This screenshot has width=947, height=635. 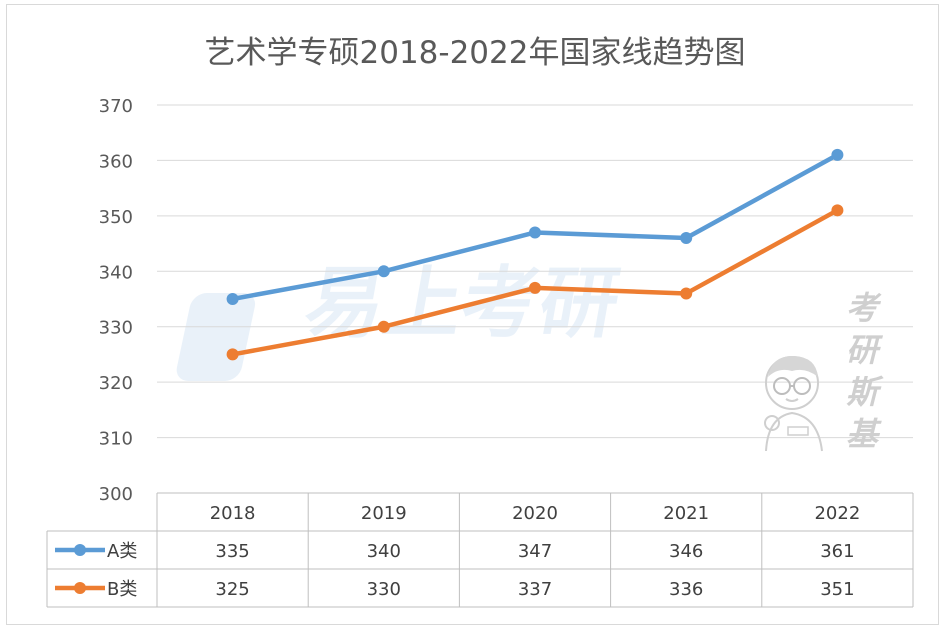 What do you see at coordinates (232, 589) in the screenshot?
I see `data-label: 325` at bounding box center [232, 589].